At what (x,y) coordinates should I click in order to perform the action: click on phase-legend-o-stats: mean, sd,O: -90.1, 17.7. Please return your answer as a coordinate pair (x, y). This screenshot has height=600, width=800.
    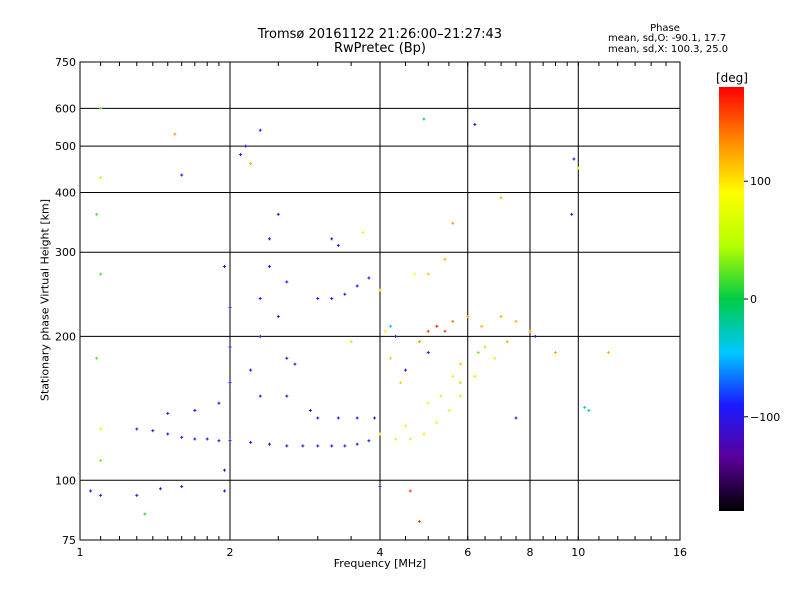
    Looking at the image, I should click on (667, 38).